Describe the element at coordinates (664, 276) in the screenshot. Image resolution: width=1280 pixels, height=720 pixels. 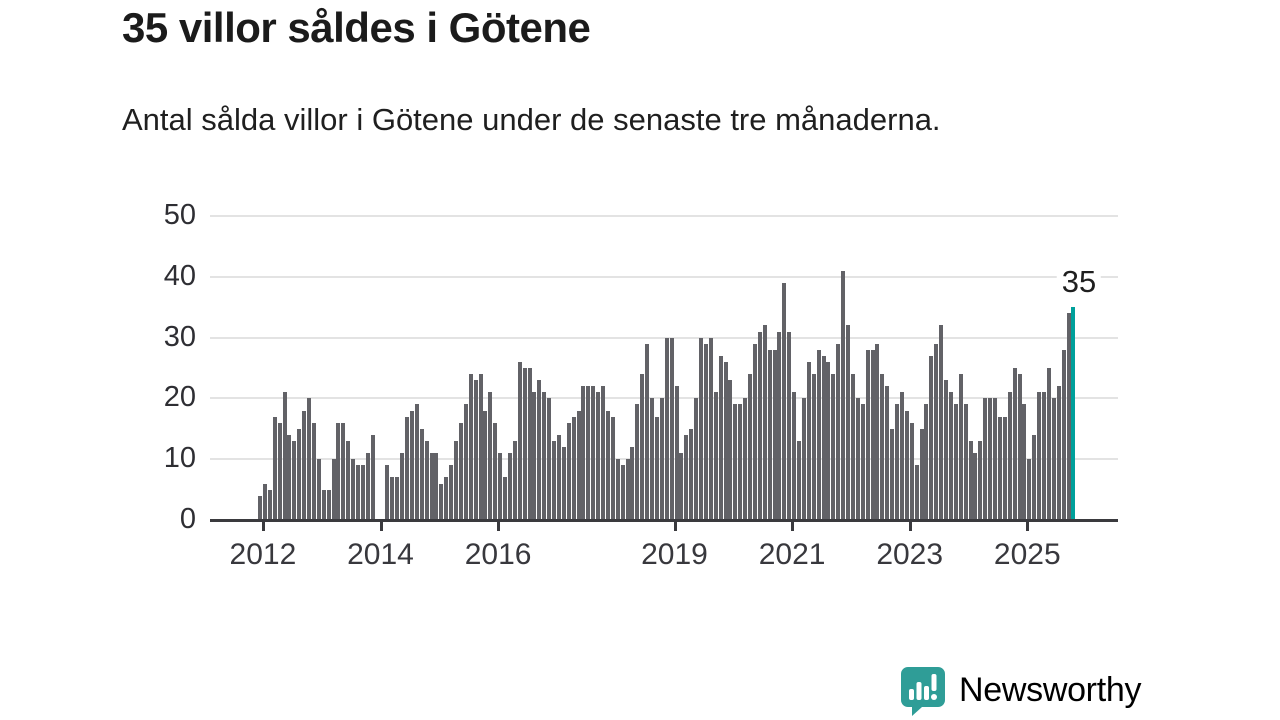
I see `gridline-y40` at that location.